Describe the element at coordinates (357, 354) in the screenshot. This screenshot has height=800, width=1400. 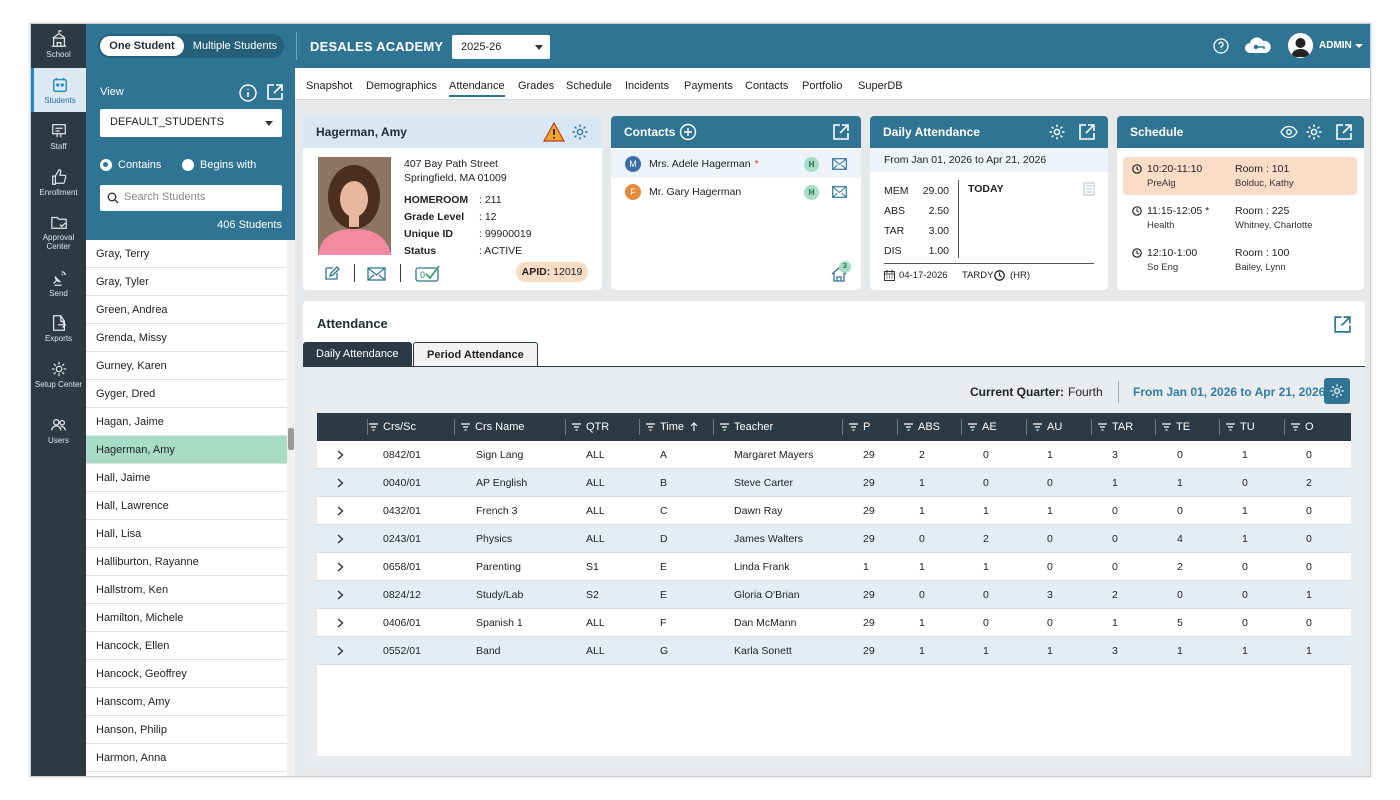
I see `subtab-daily-attendance: Daily Attendance` at that location.